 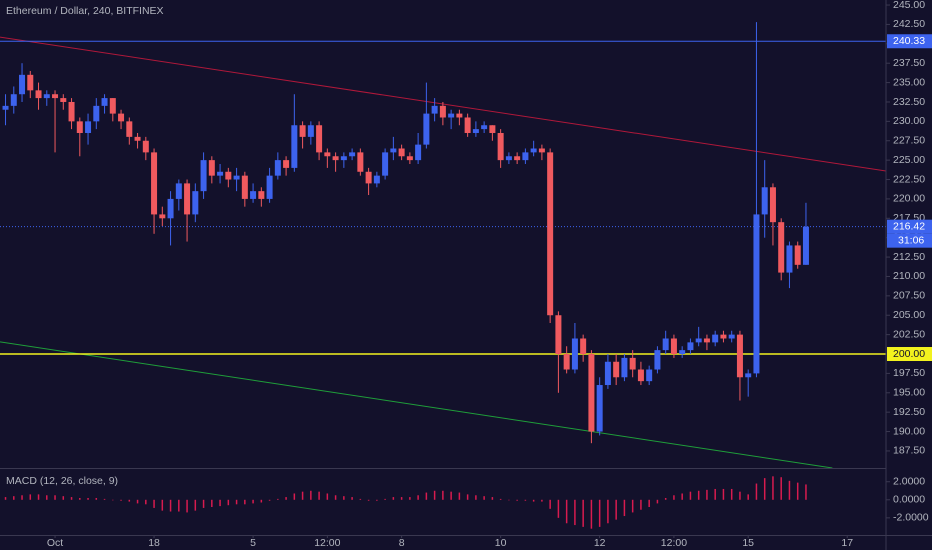 I want to click on x-tick-label: 15, so click(x=748, y=543).